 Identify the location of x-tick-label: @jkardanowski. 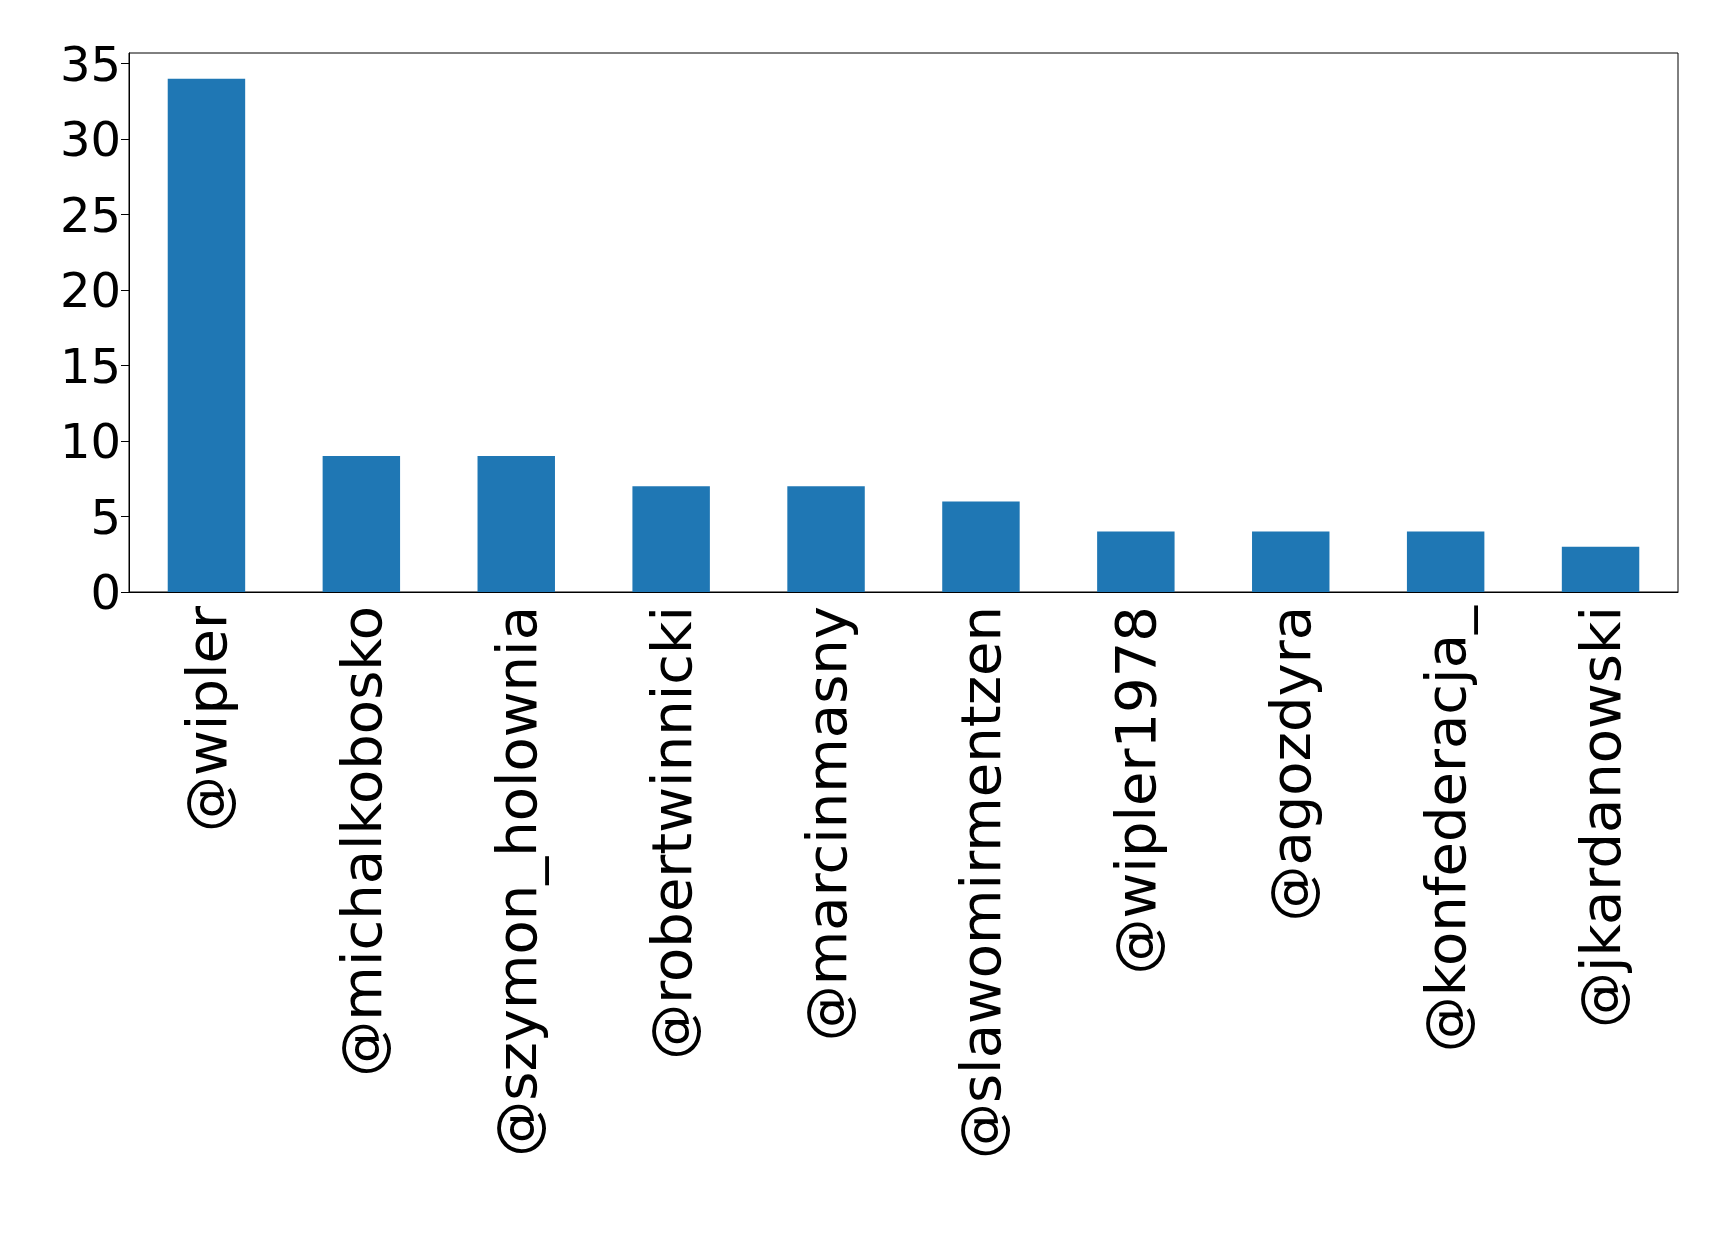
(1601, 817).